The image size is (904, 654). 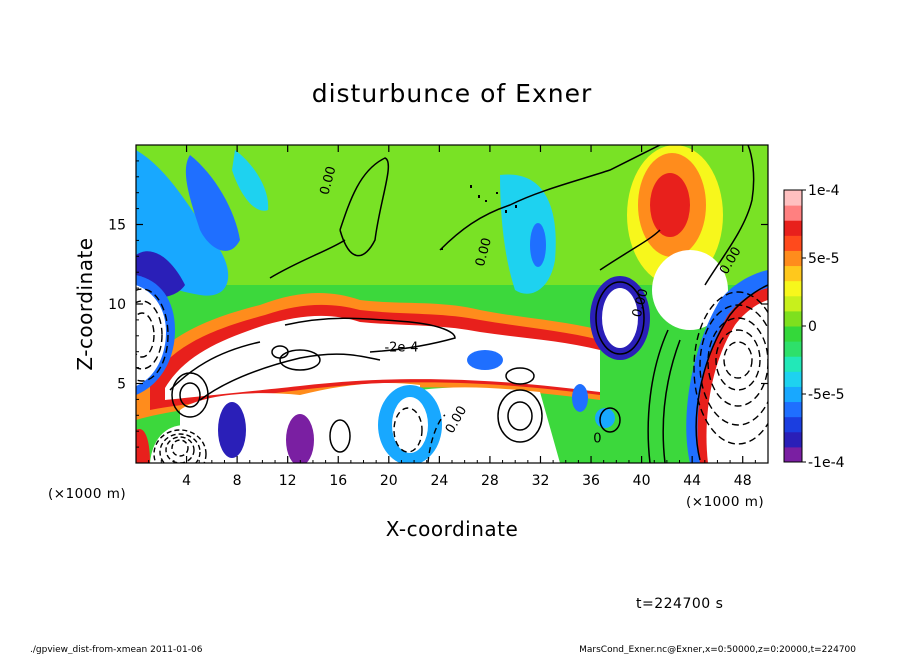 I want to click on y-tick-label: 10, so click(x=117, y=305).